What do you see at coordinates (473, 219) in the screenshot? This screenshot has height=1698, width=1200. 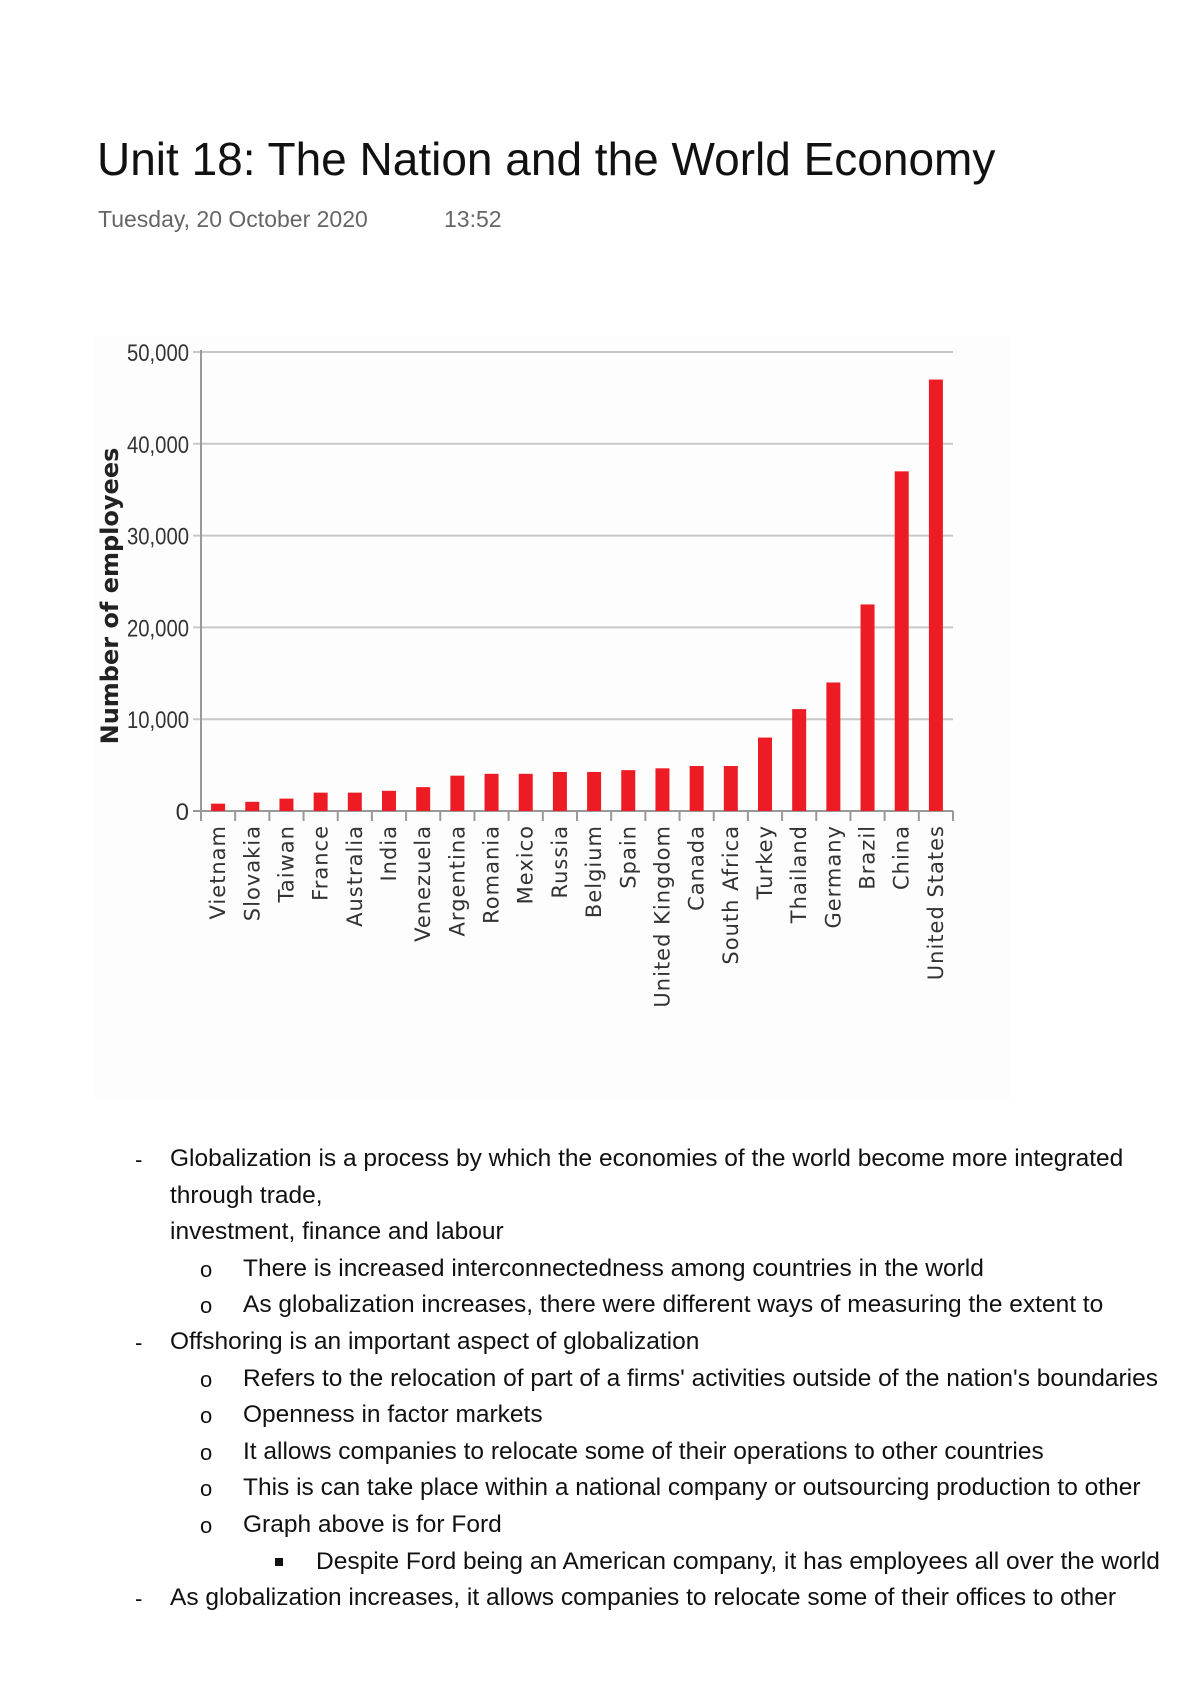 I see `page-time: 13:52` at bounding box center [473, 219].